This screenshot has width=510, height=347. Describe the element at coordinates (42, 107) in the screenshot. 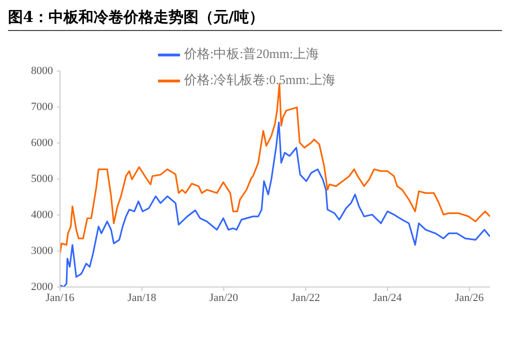

I see `y-tick-label: 7000` at that location.